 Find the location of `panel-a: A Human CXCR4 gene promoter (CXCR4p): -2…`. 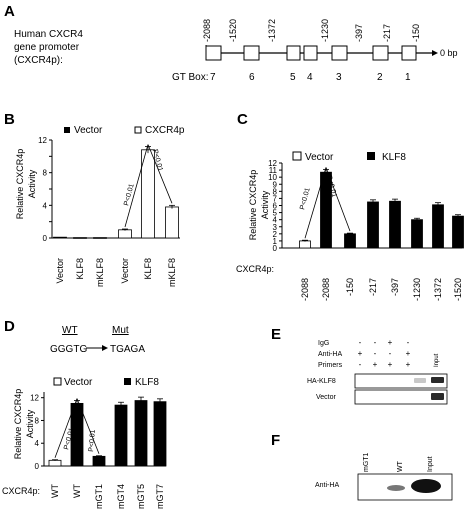

panel-a: A Human CXCR4 gene promoter (CXCR4p): -2… is located at coordinates (231, 43).